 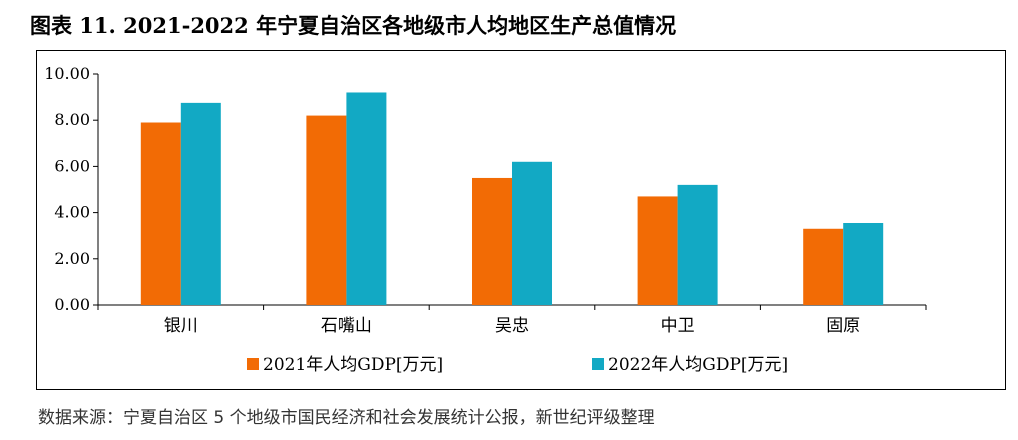 I want to click on legend-label-2021: 2021年人均GDP[万元], so click(x=353, y=365).